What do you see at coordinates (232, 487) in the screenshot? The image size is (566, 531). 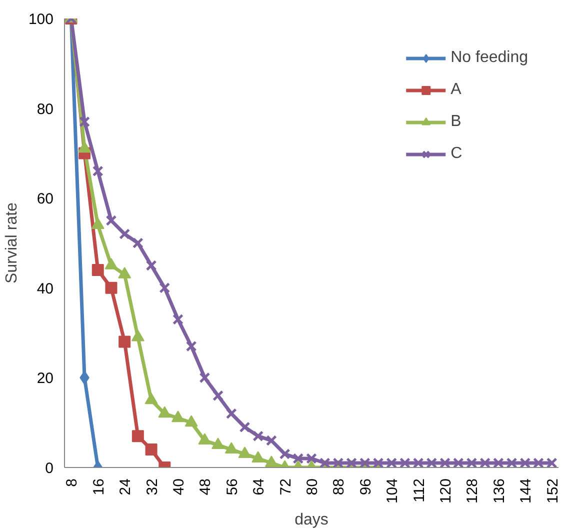 I see `x-tick-label: 56` at bounding box center [232, 487].